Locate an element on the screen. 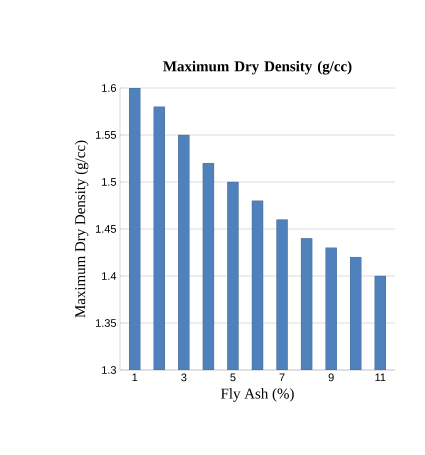  x-axis-title: Fly Ash (%) is located at coordinates (257, 395).